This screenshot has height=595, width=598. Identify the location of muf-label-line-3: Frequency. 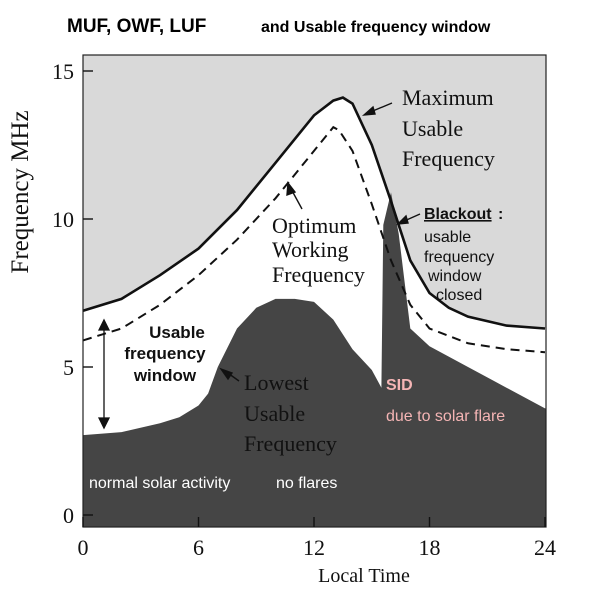
(448, 158).